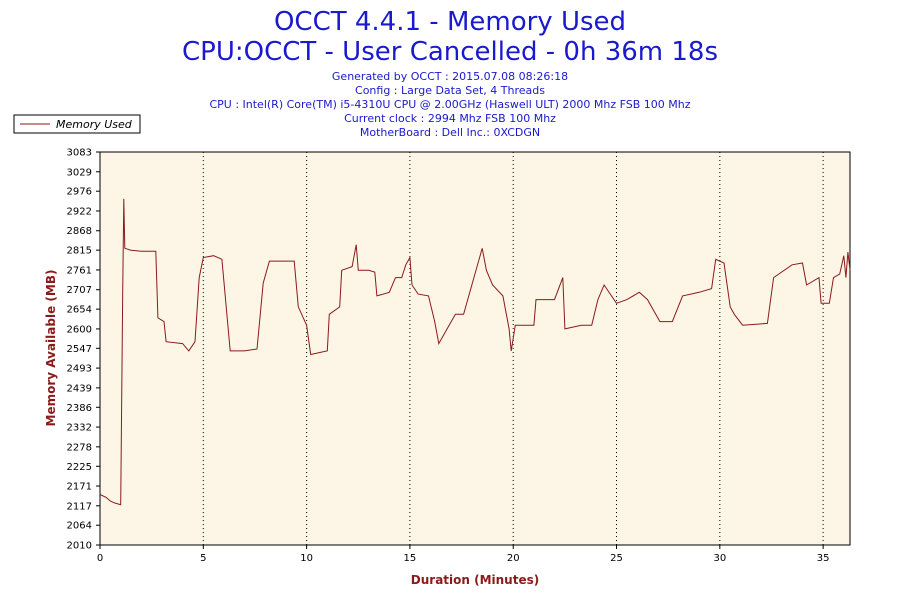 Image resolution: width=900 pixels, height=600 pixels. Describe the element at coordinates (475, 580) in the screenshot. I see `x-axis-title: Duration (Minutes)` at that location.